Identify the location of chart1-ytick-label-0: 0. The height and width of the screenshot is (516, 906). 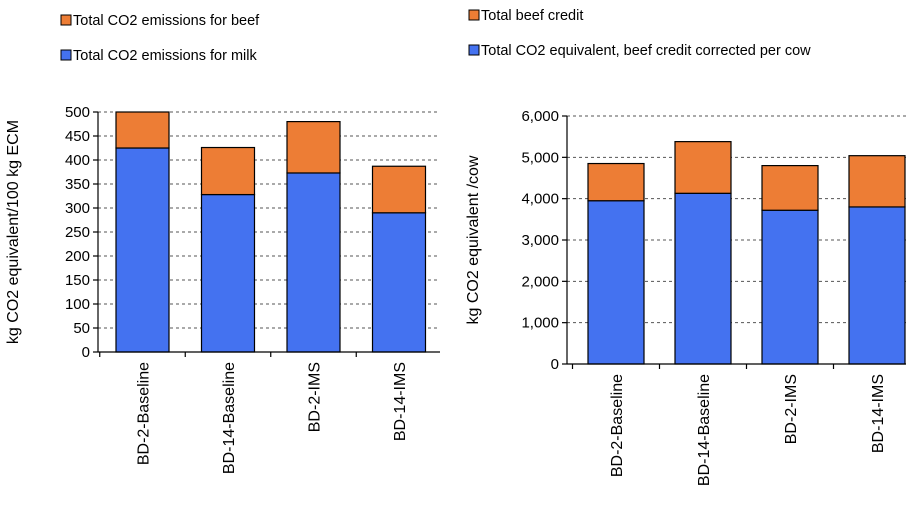
(555, 364).